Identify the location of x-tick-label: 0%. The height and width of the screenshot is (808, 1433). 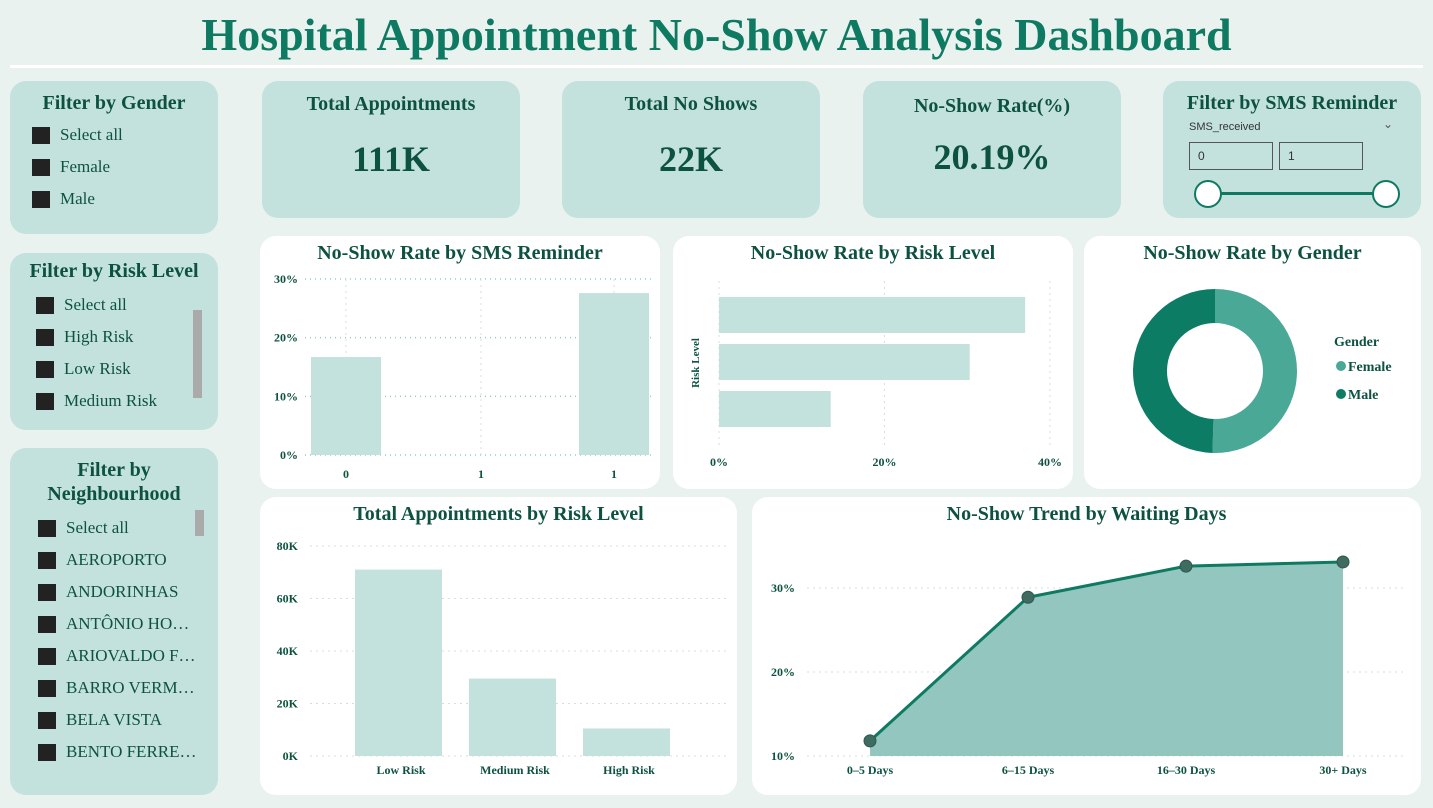
(719, 462).